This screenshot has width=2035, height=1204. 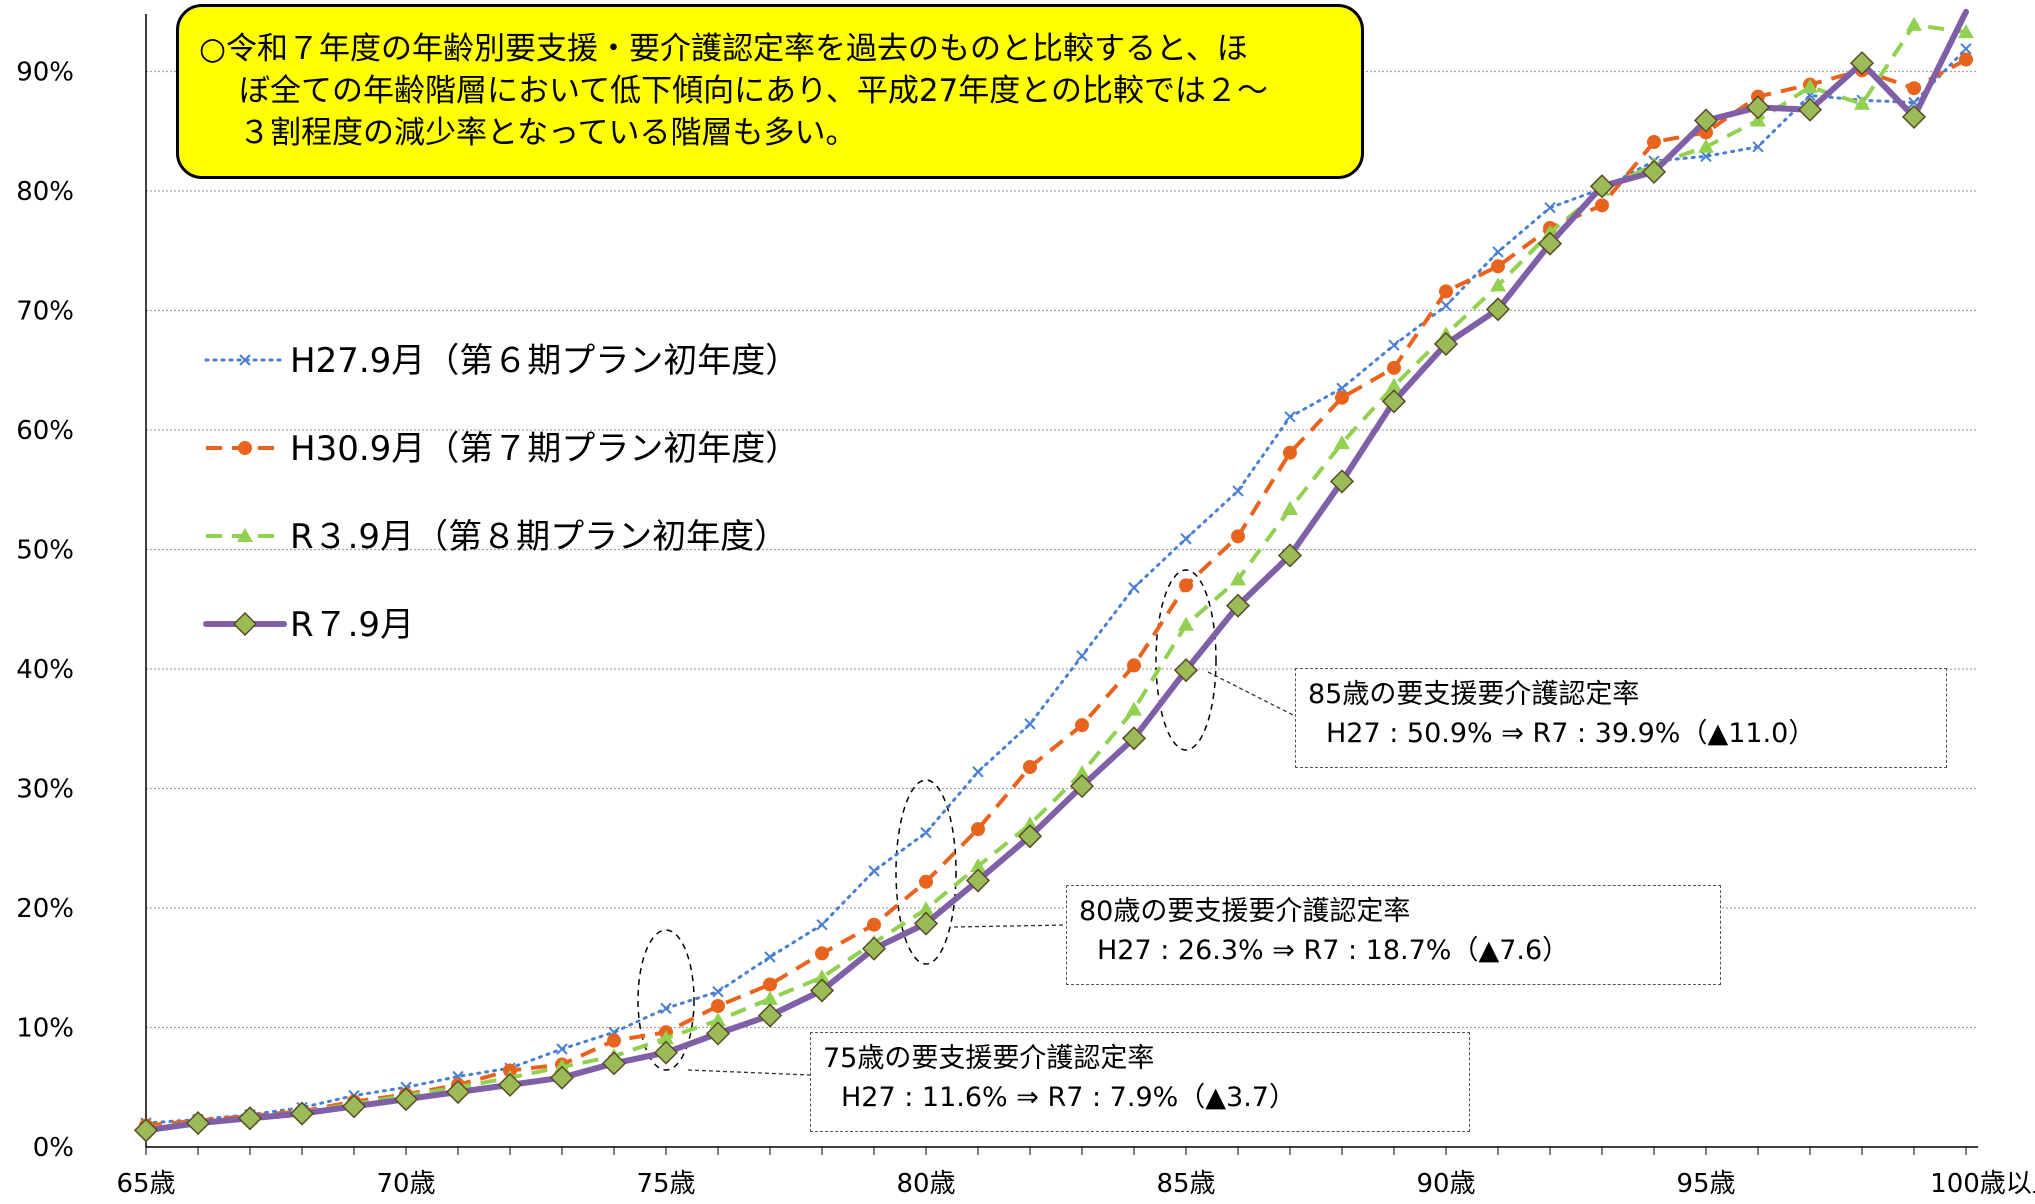 I want to click on legend-label: H27.9月（第６期プラン初年度）, so click(x=544, y=361).